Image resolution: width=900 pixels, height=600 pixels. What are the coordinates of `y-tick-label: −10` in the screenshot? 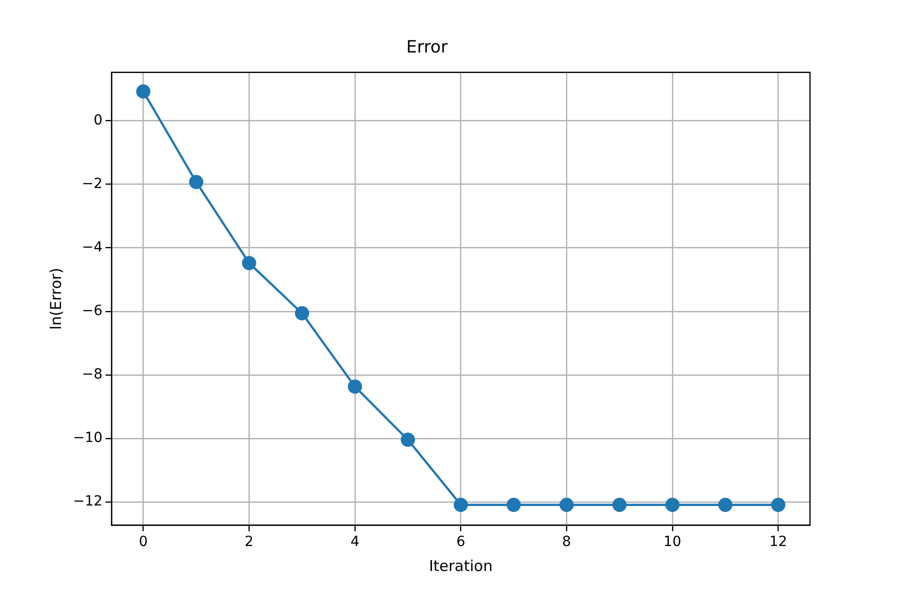 It's located at (88, 438).